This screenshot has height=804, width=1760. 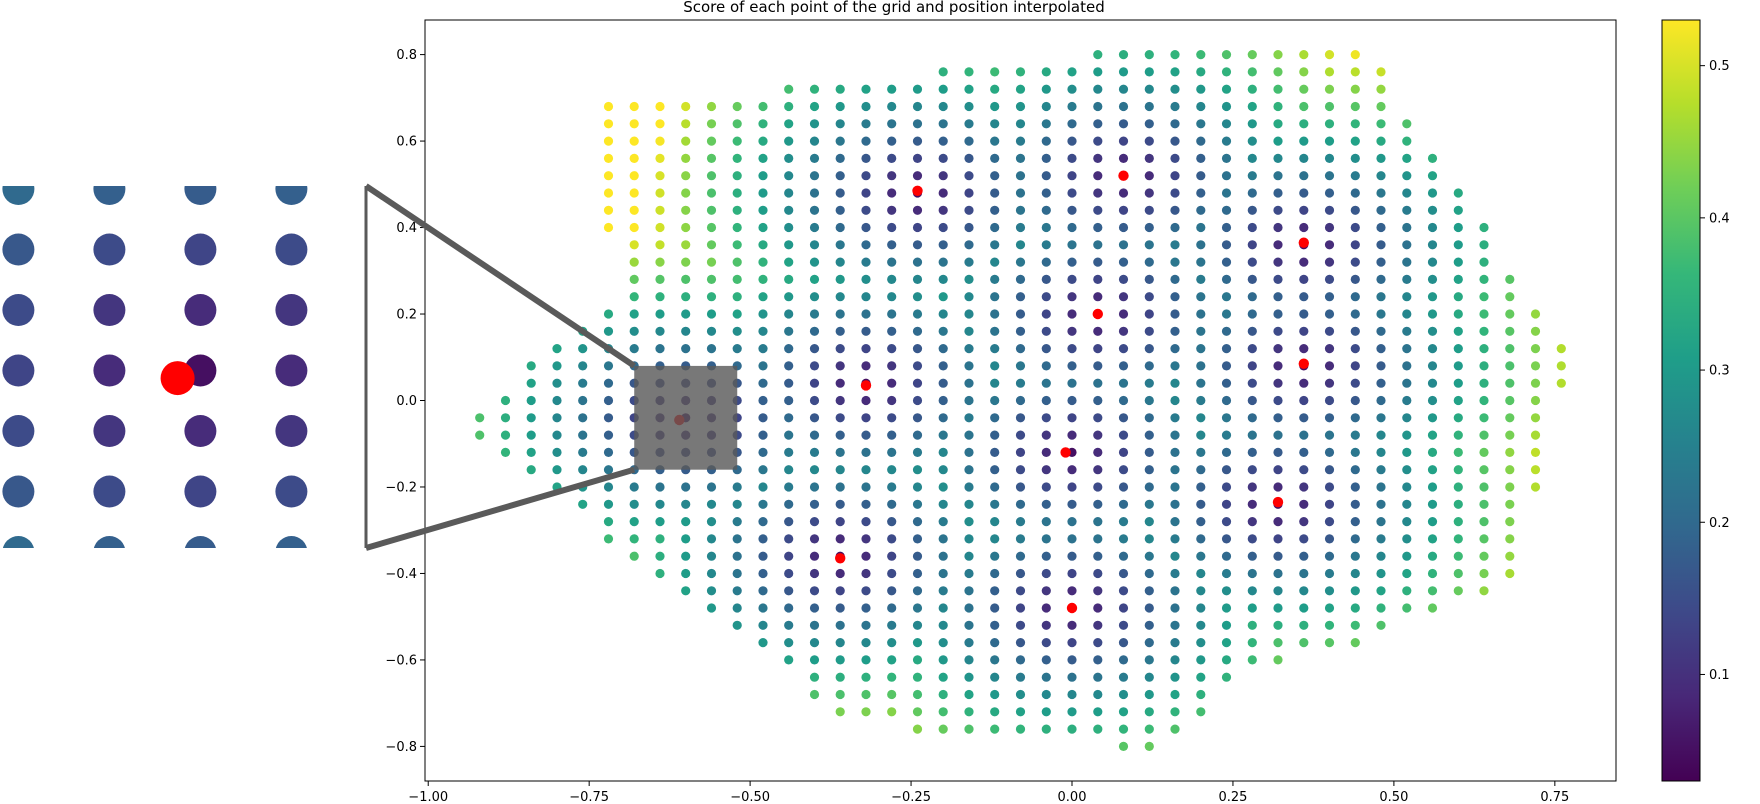 What do you see at coordinates (401, 660) in the screenshot?
I see `y-tick-label: −0.6` at bounding box center [401, 660].